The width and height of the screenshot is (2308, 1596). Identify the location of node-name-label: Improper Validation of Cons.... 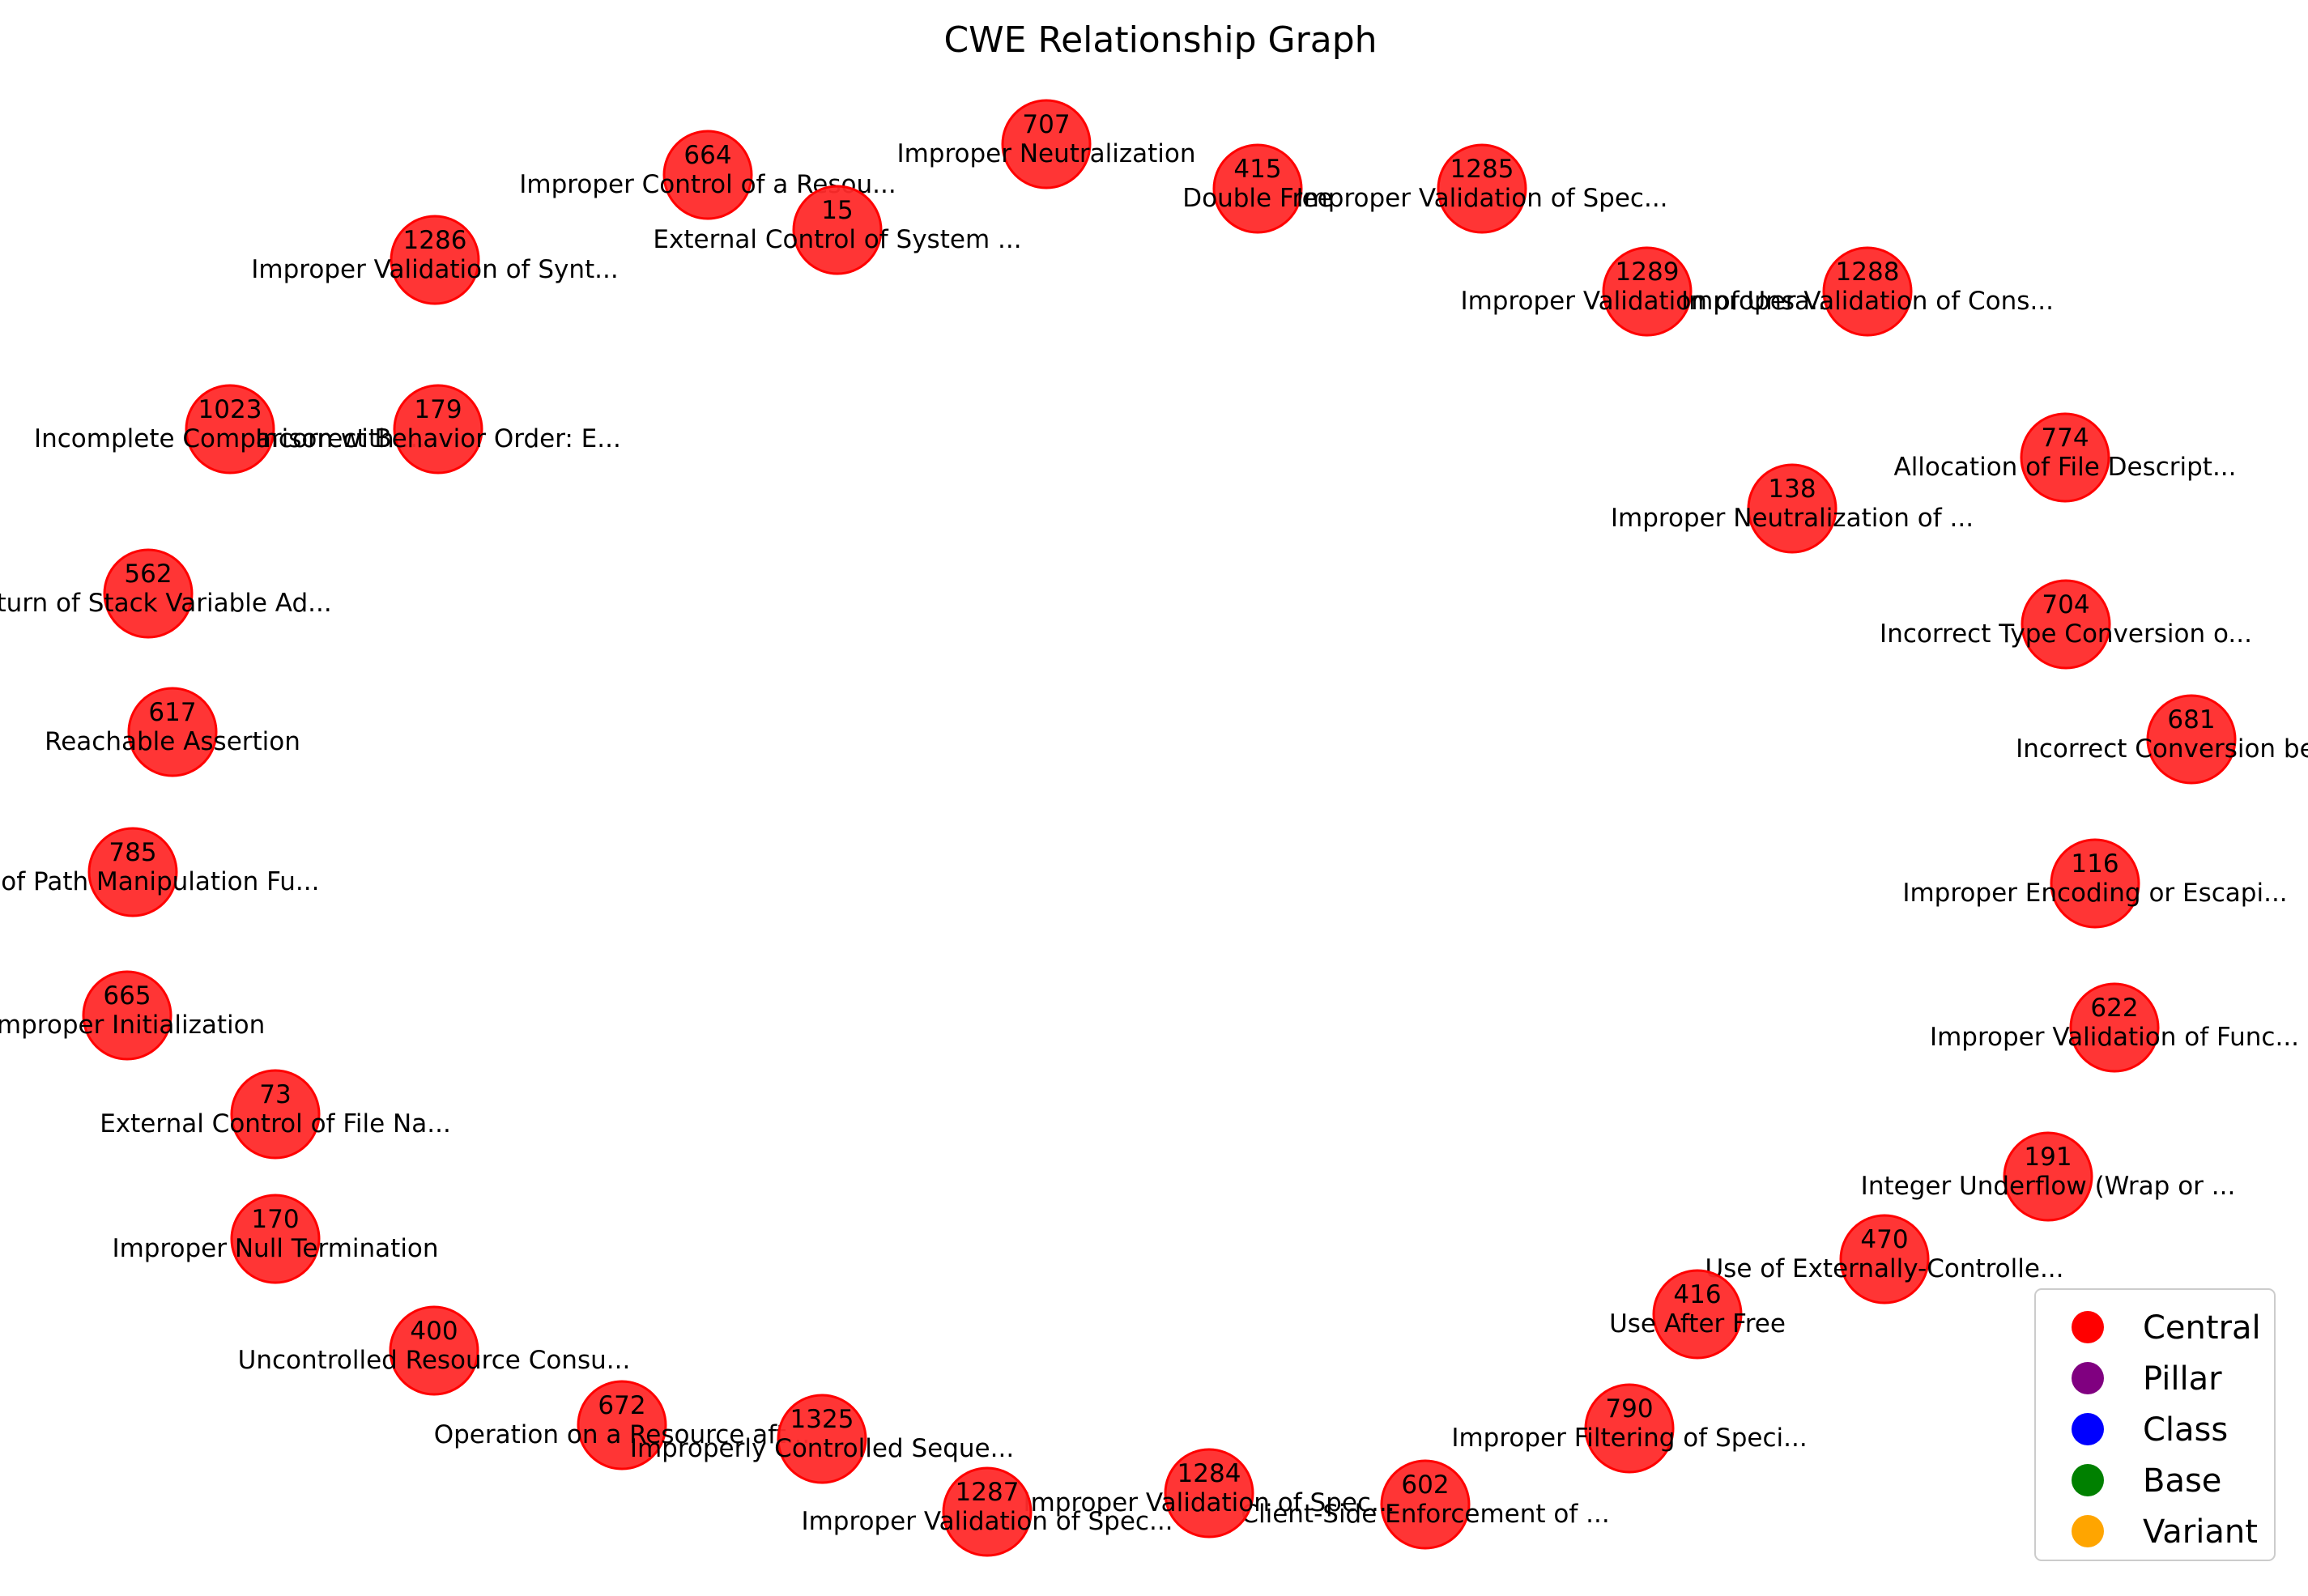
(1868, 301).